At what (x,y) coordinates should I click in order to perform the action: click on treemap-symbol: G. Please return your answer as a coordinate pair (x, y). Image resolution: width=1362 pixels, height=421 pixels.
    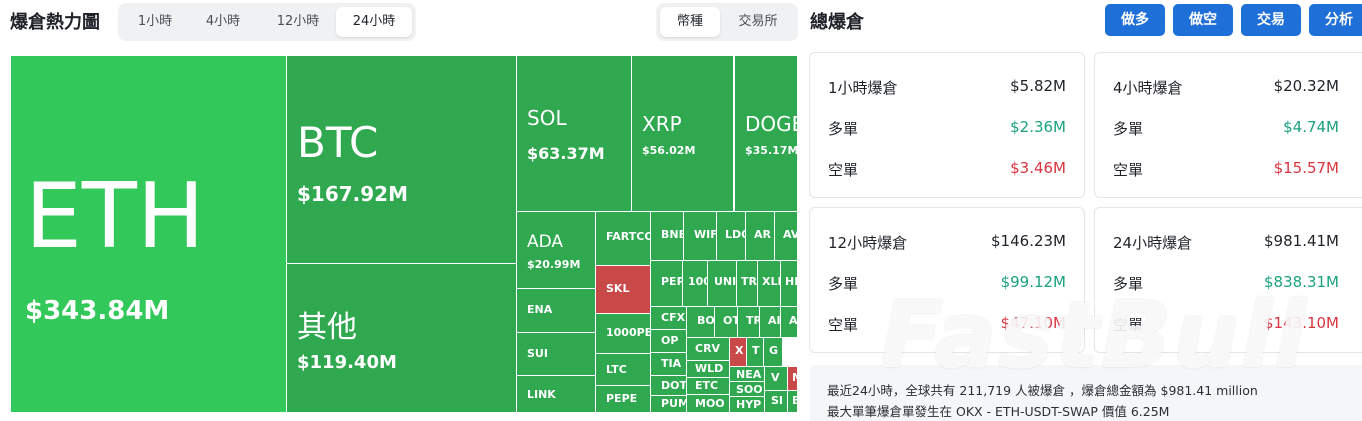
    Looking at the image, I should click on (774, 350).